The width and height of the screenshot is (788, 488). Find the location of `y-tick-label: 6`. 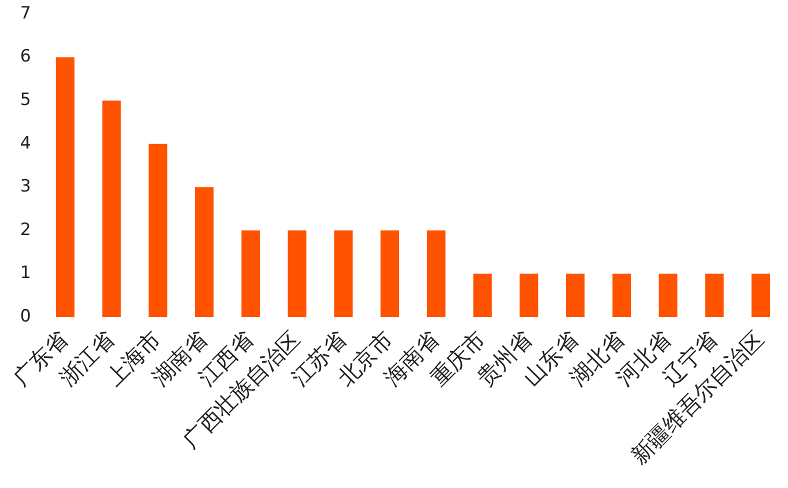

y-tick-label: 6 is located at coordinates (26, 56).